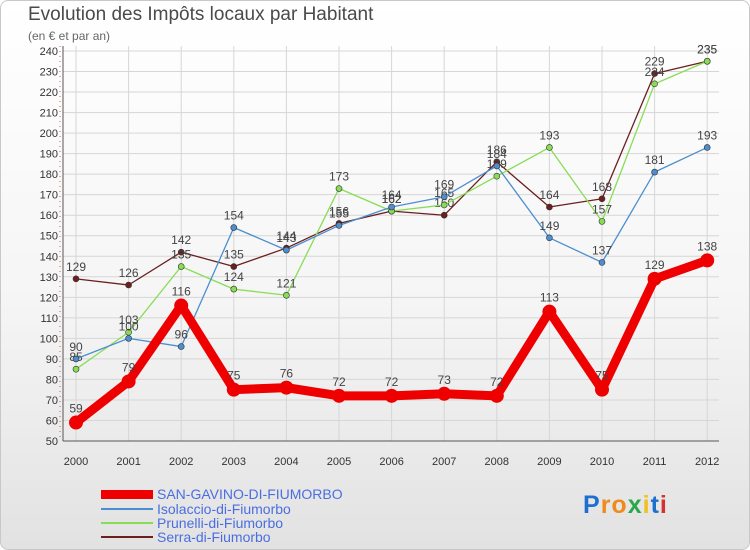 This screenshot has width=750, height=550. Describe the element at coordinates (707, 246) in the screenshot. I see `data-label-0: 138` at that location.